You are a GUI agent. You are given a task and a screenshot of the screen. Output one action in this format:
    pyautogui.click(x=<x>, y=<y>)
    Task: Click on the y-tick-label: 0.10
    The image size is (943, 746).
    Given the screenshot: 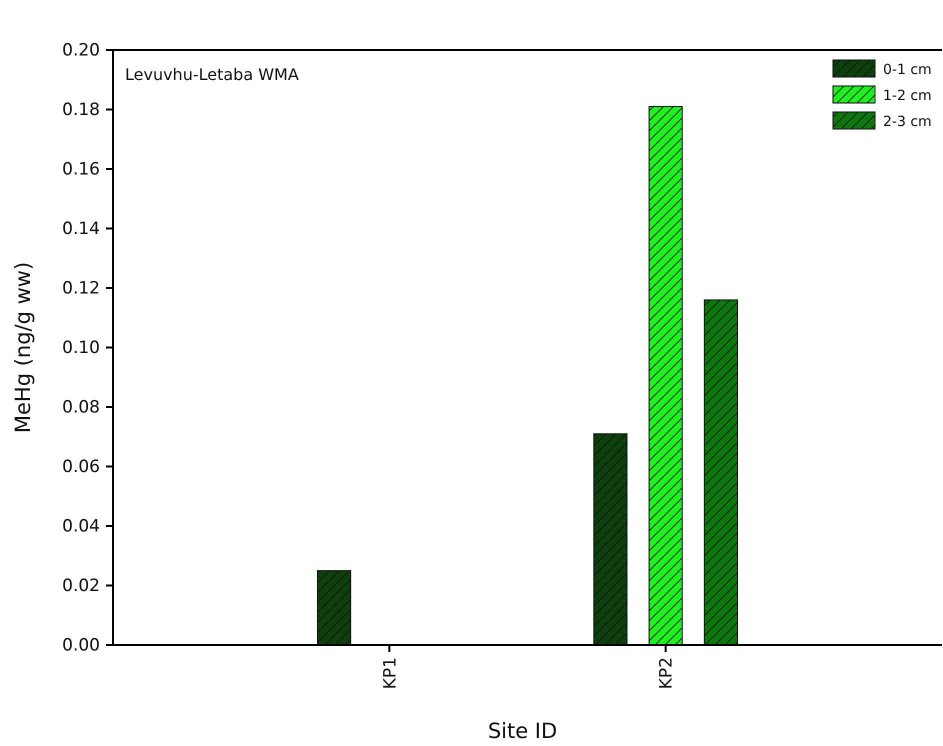 What is the action you would take?
    pyautogui.click(x=81, y=348)
    